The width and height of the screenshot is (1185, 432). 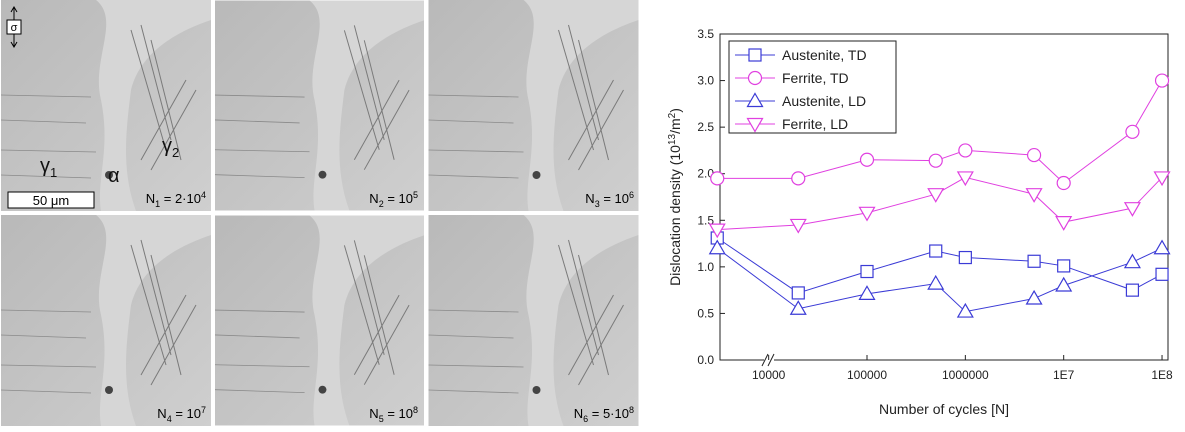 What do you see at coordinates (944, 409) in the screenshot?
I see `x-axis-title: Number of cycles [N]` at bounding box center [944, 409].